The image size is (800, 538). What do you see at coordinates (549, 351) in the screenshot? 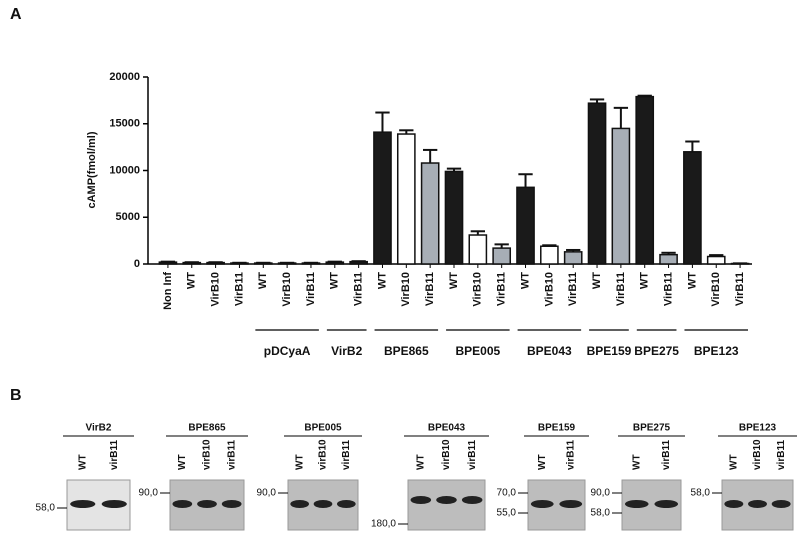
I see `group-label: BPE043` at bounding box center [549, 351].